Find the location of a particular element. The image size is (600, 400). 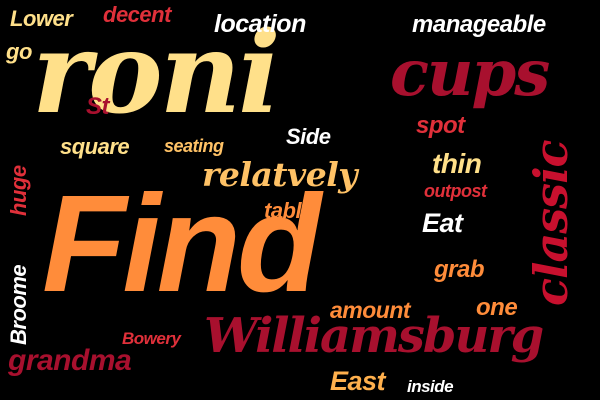

word-grab: grab is located at coordinates (459, 269).